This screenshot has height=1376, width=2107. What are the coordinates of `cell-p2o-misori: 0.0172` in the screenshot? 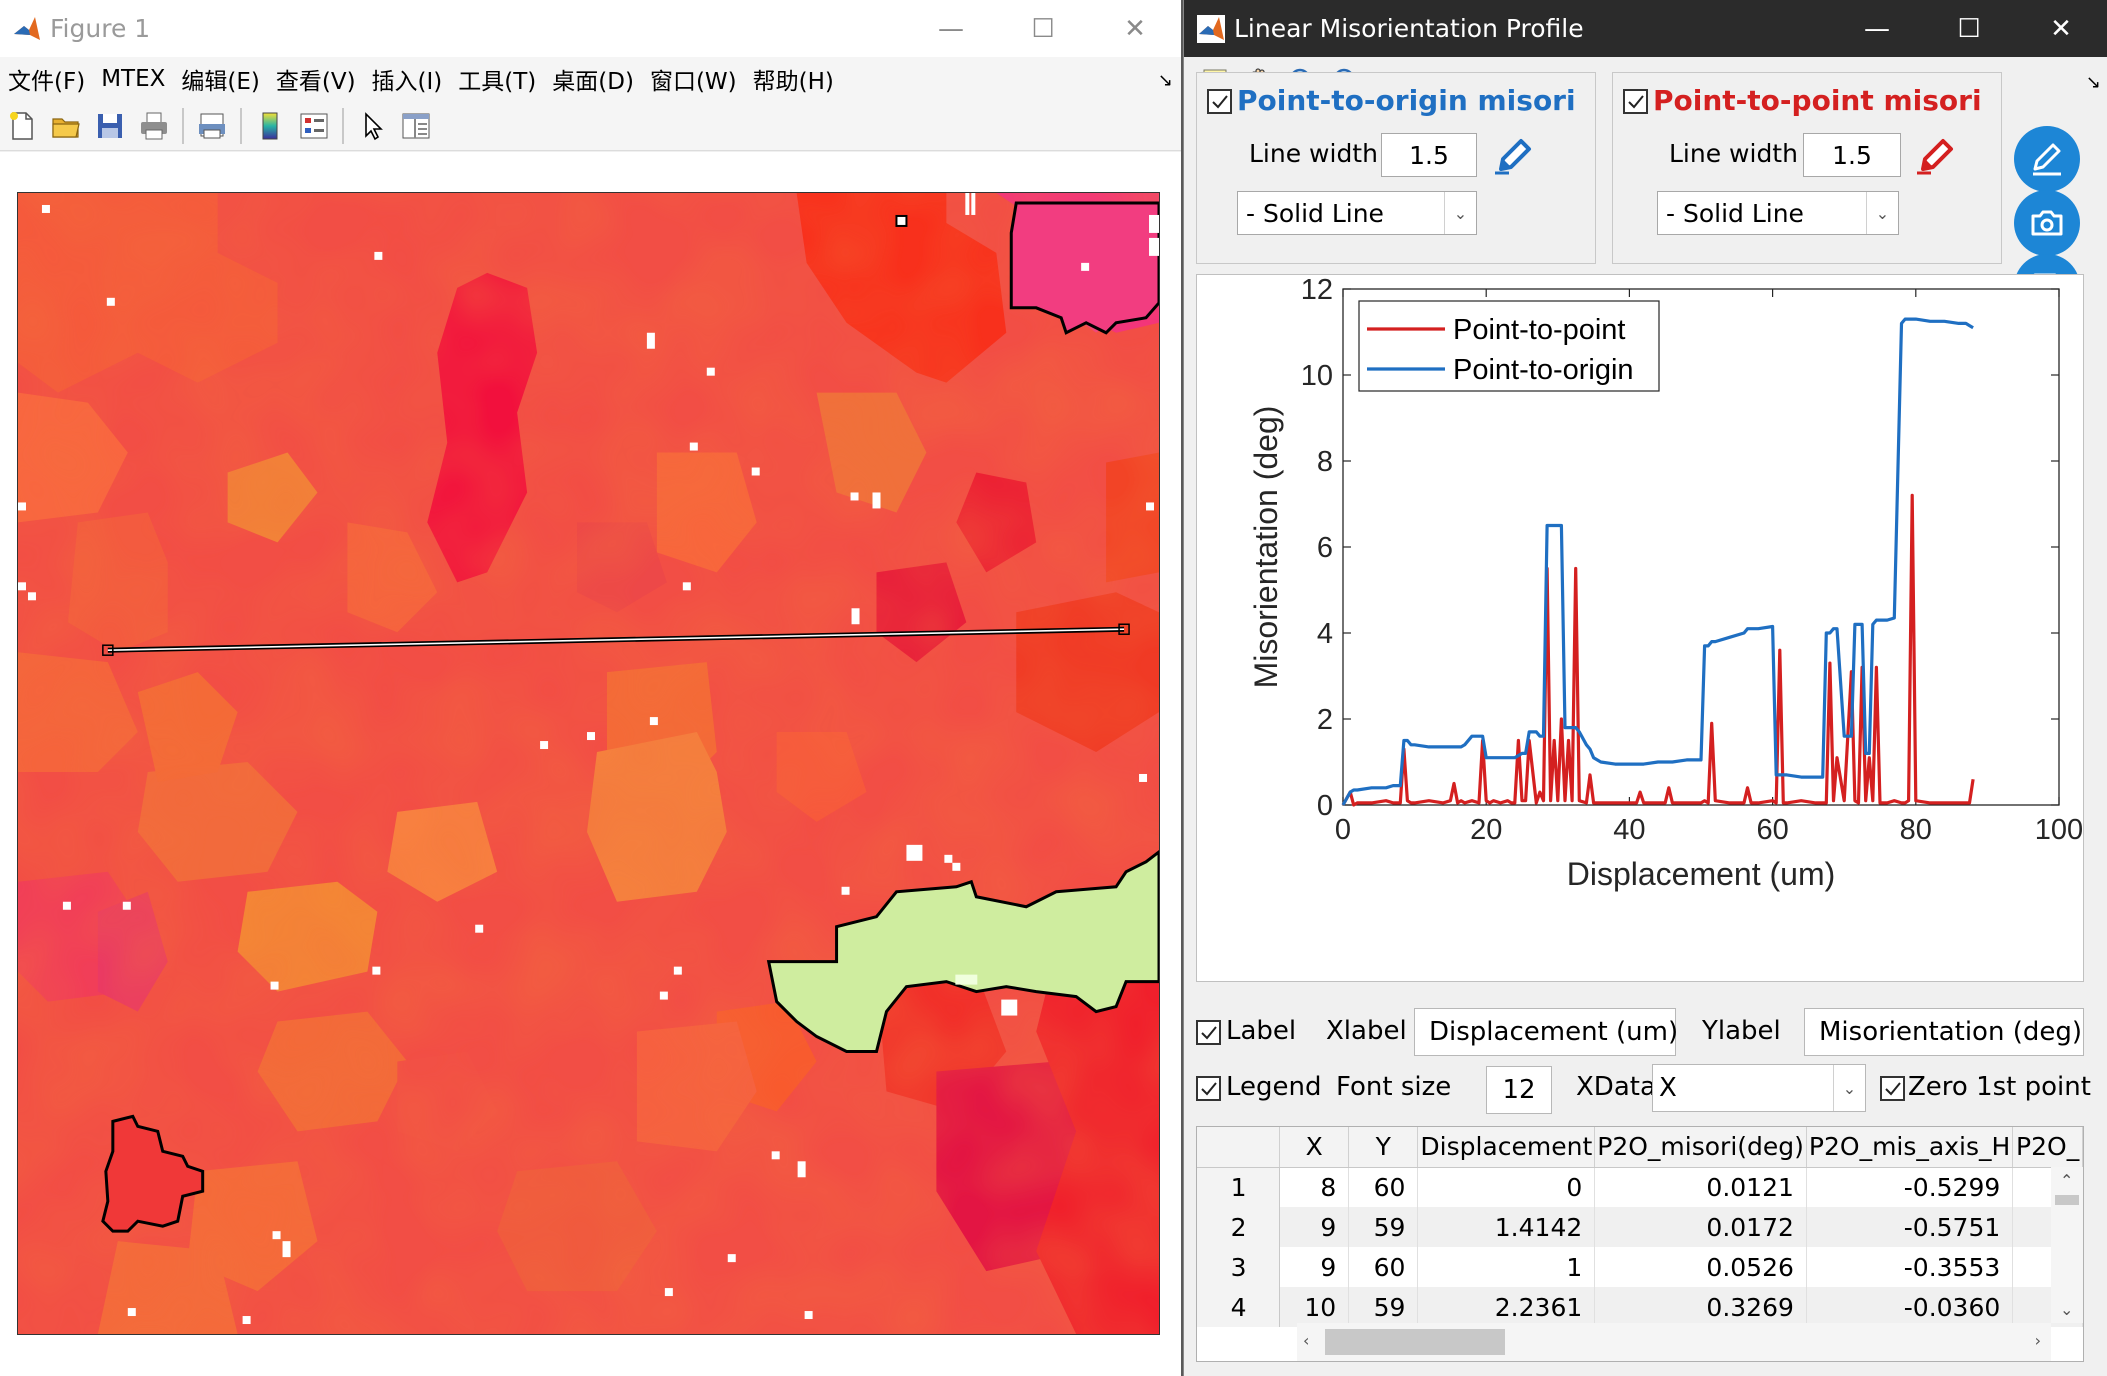 It's located at (1700, 1227).